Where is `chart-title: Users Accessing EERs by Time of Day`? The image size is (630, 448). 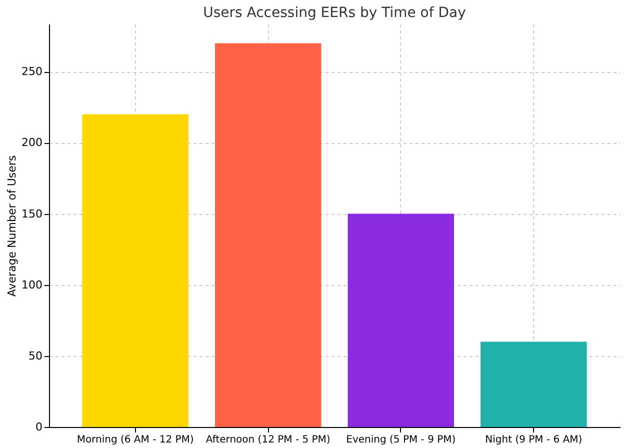
chart-title: Users Accessing EERs by Time of Day is located at coordinates (334, 13).